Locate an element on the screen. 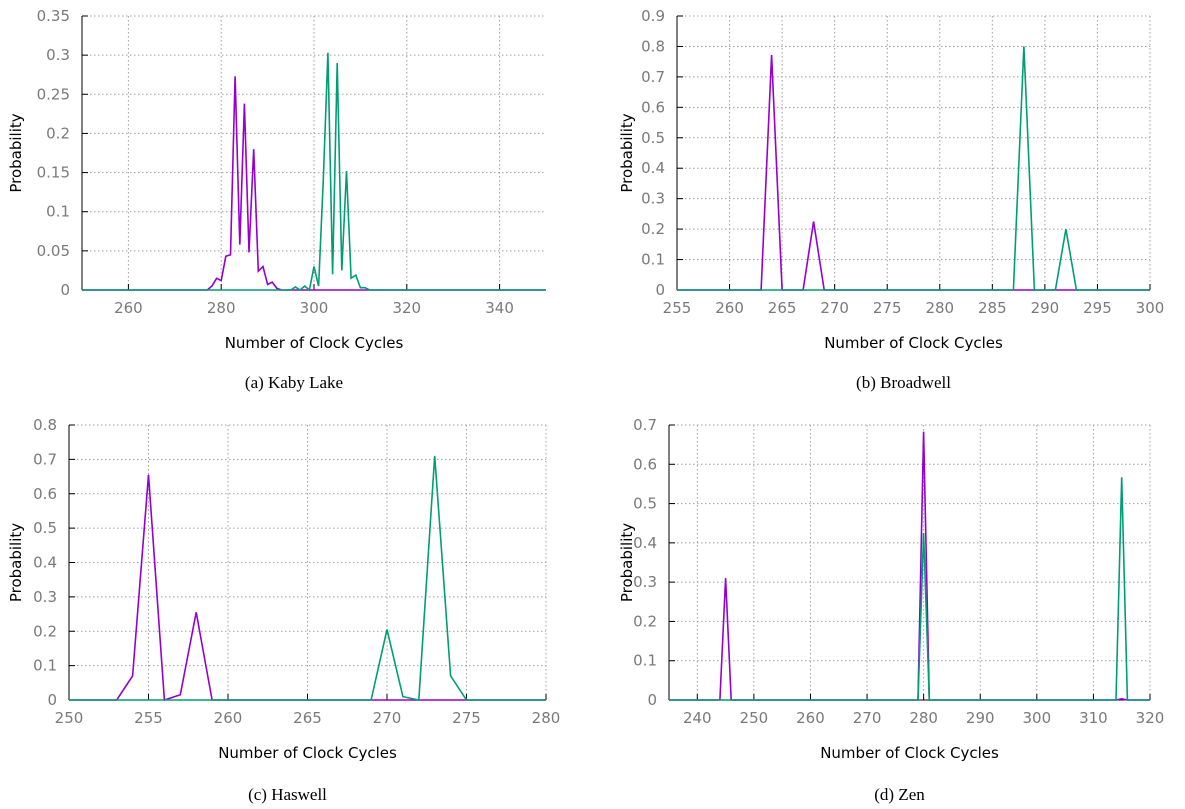 This screenshot has height=809, width=1185. x-tick-label: 295 is located at coordinates (1097, 308).